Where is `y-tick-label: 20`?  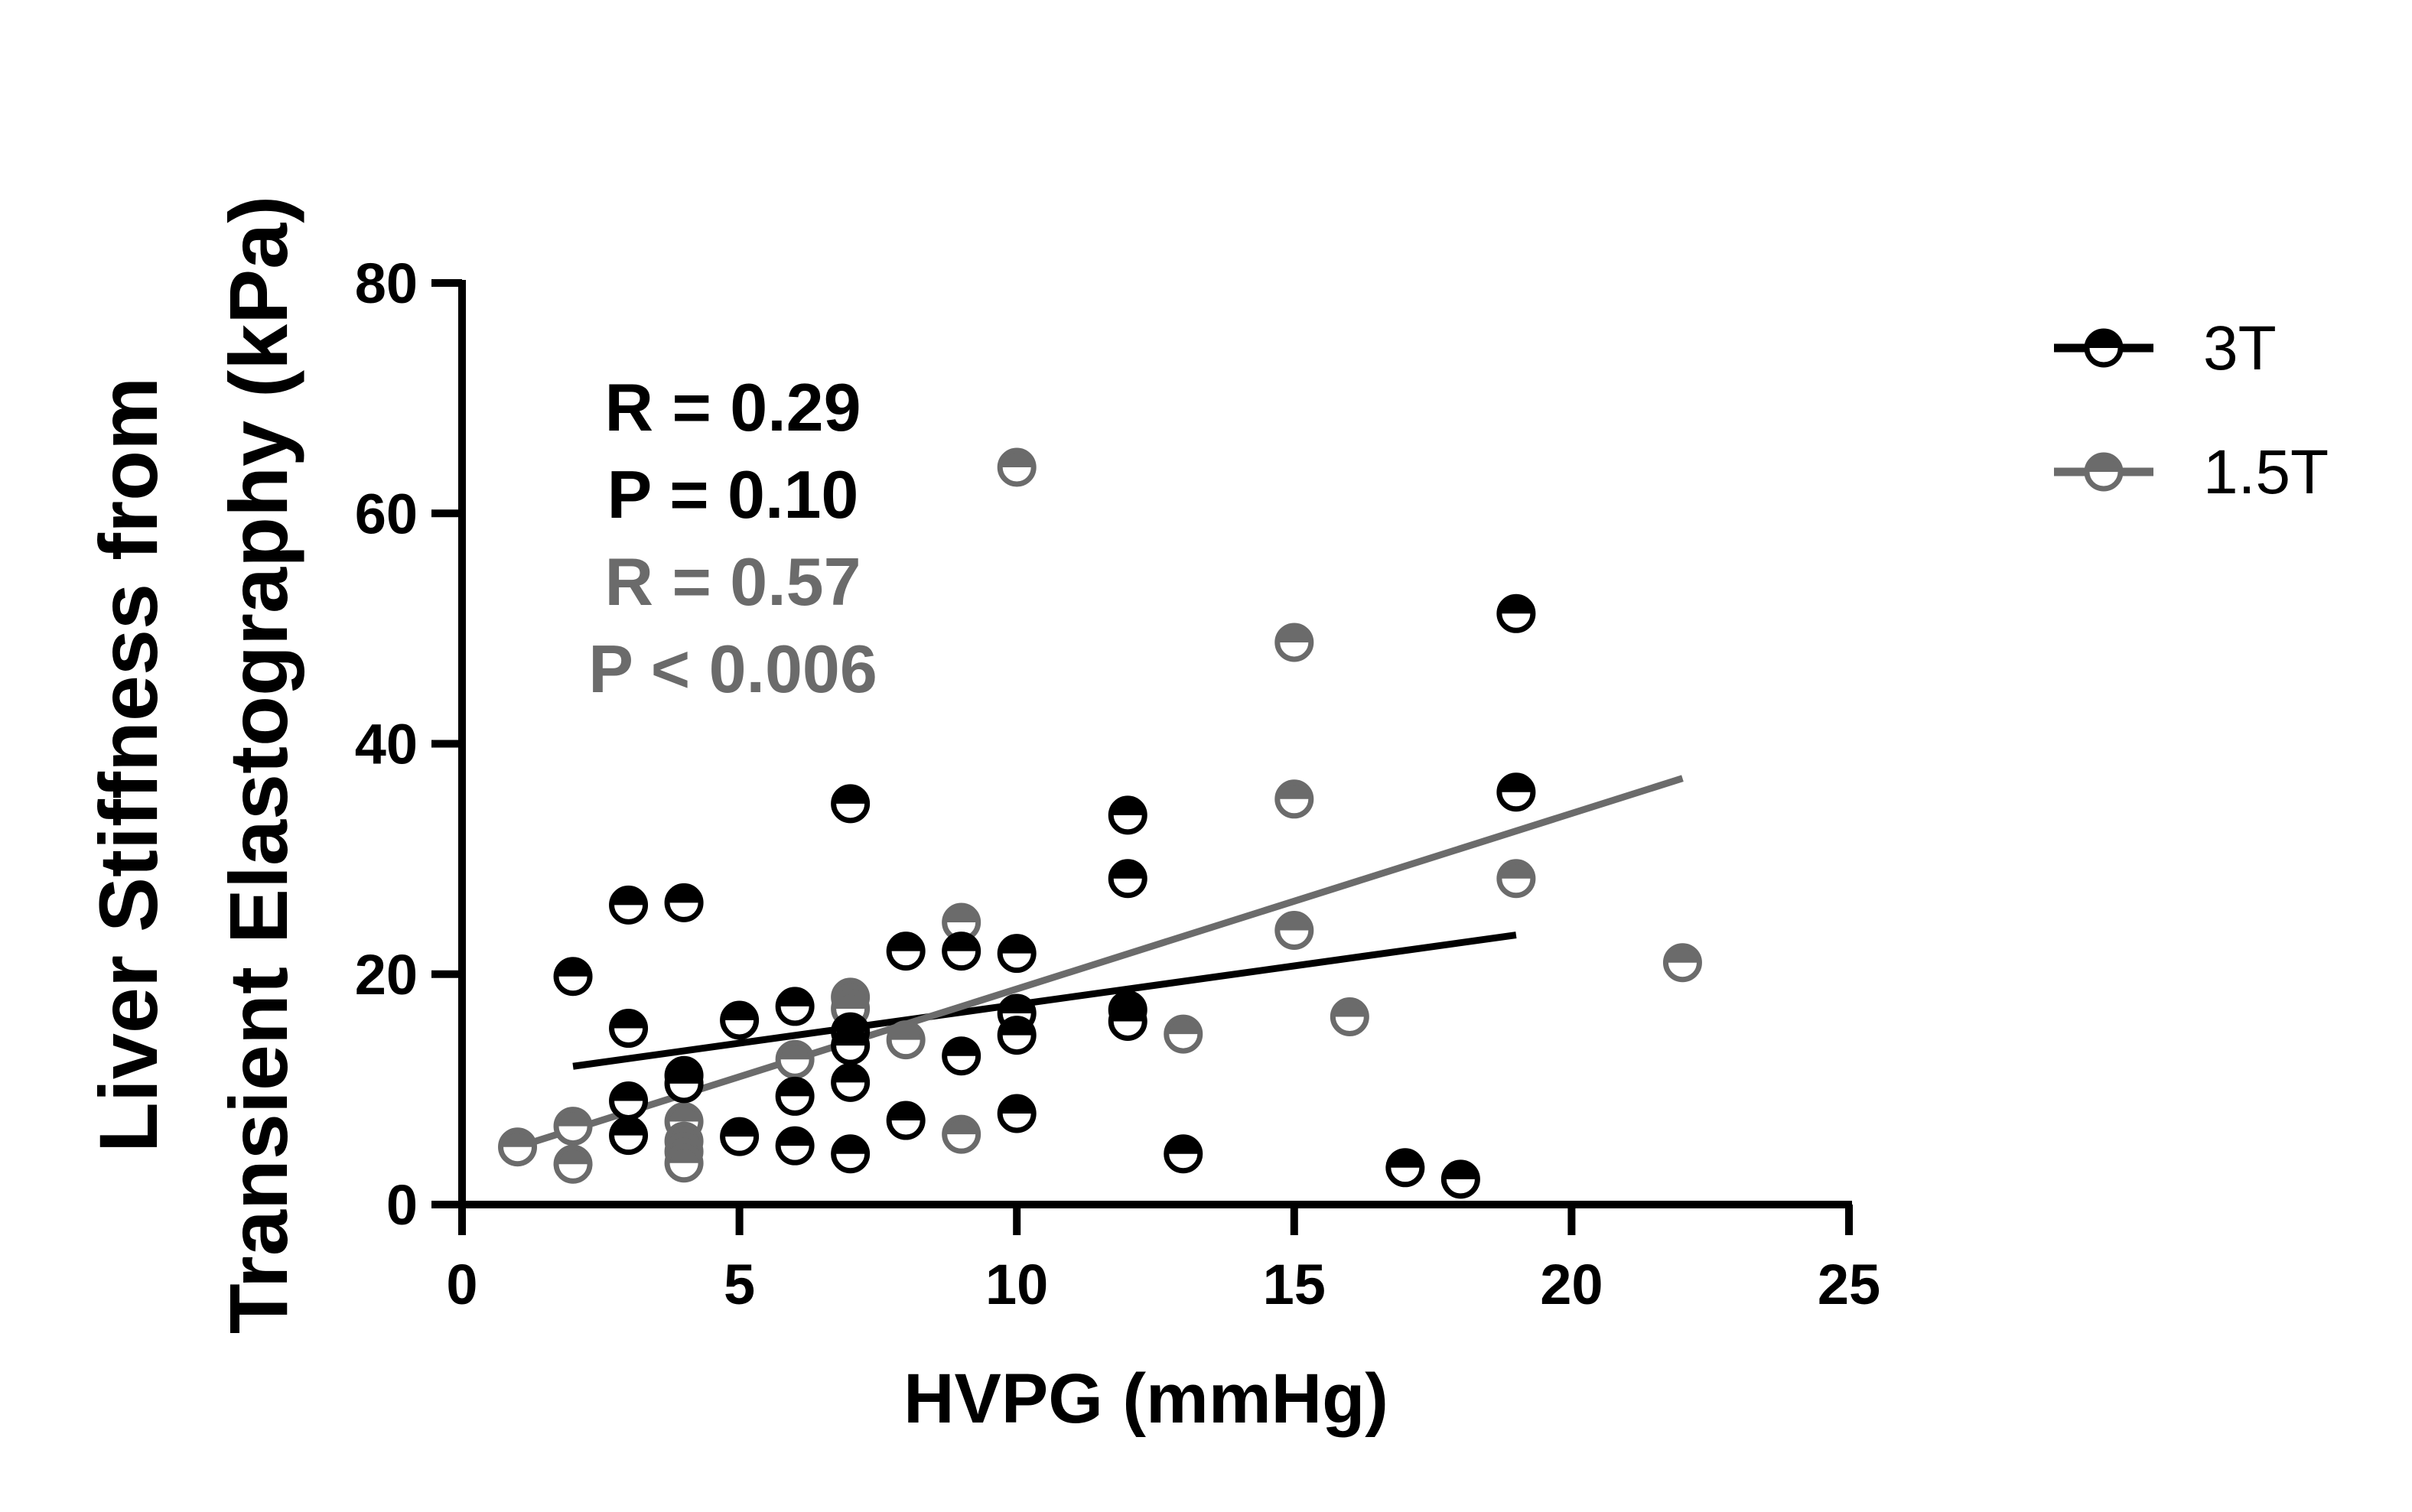 y-tick-label: 20 is located at coordinates (386, 975).